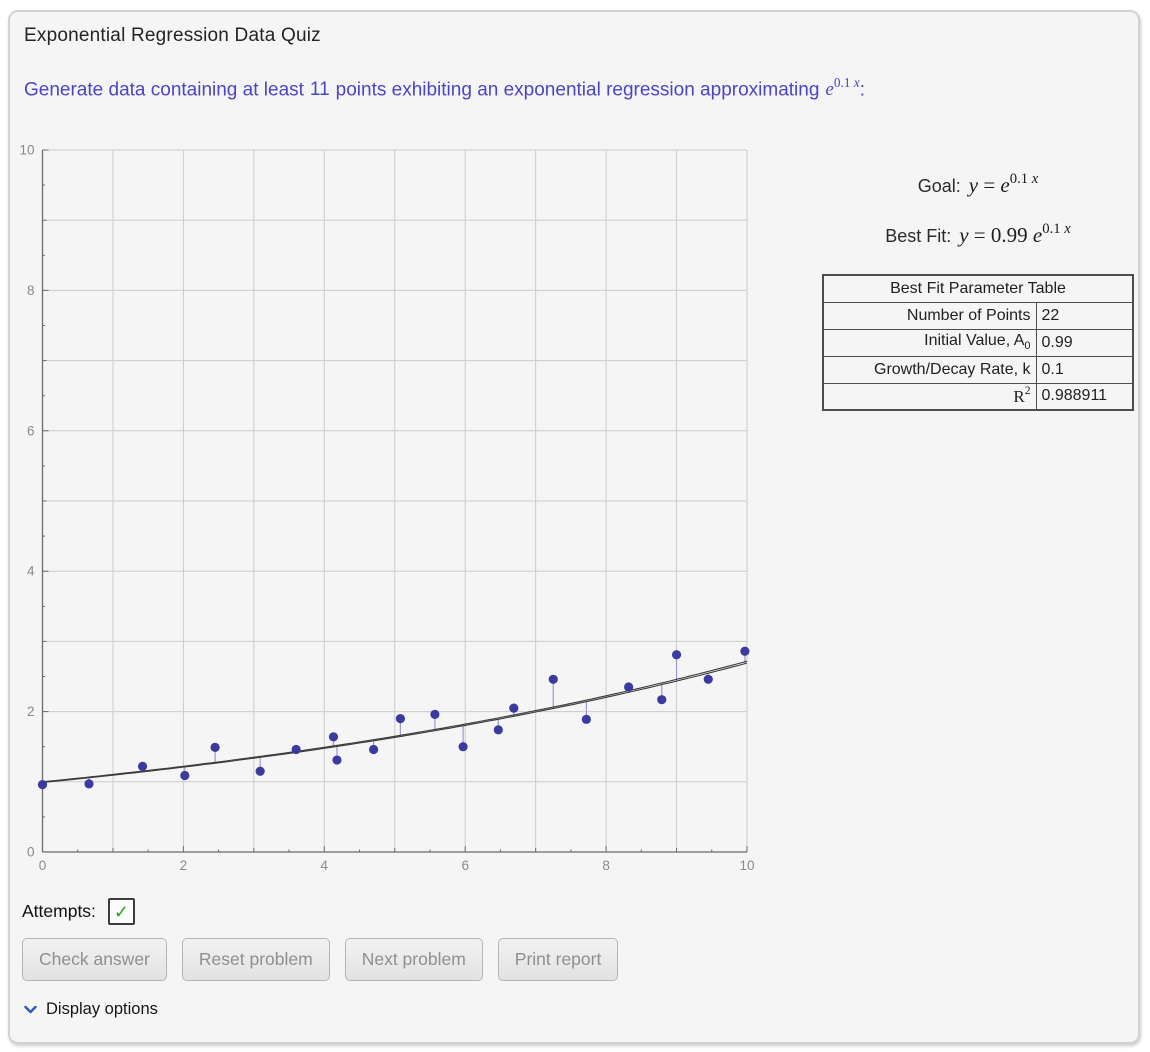 The width and height of the screenshot is (1150, 1052). Describe the element at coordinates (102, 1009) in the screenshot. I see `display-options-label: Display options` at that location.